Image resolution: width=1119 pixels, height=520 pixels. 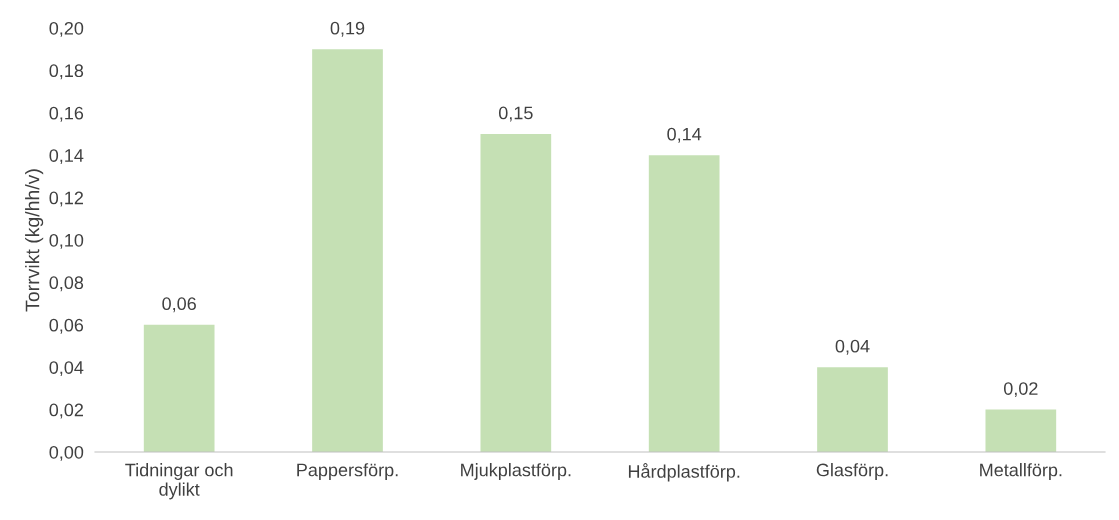 What do you see at coordinates (66, 369) in the screenshot?
I see `y-tick-label: 0,04` at bounding box center [66, 369].